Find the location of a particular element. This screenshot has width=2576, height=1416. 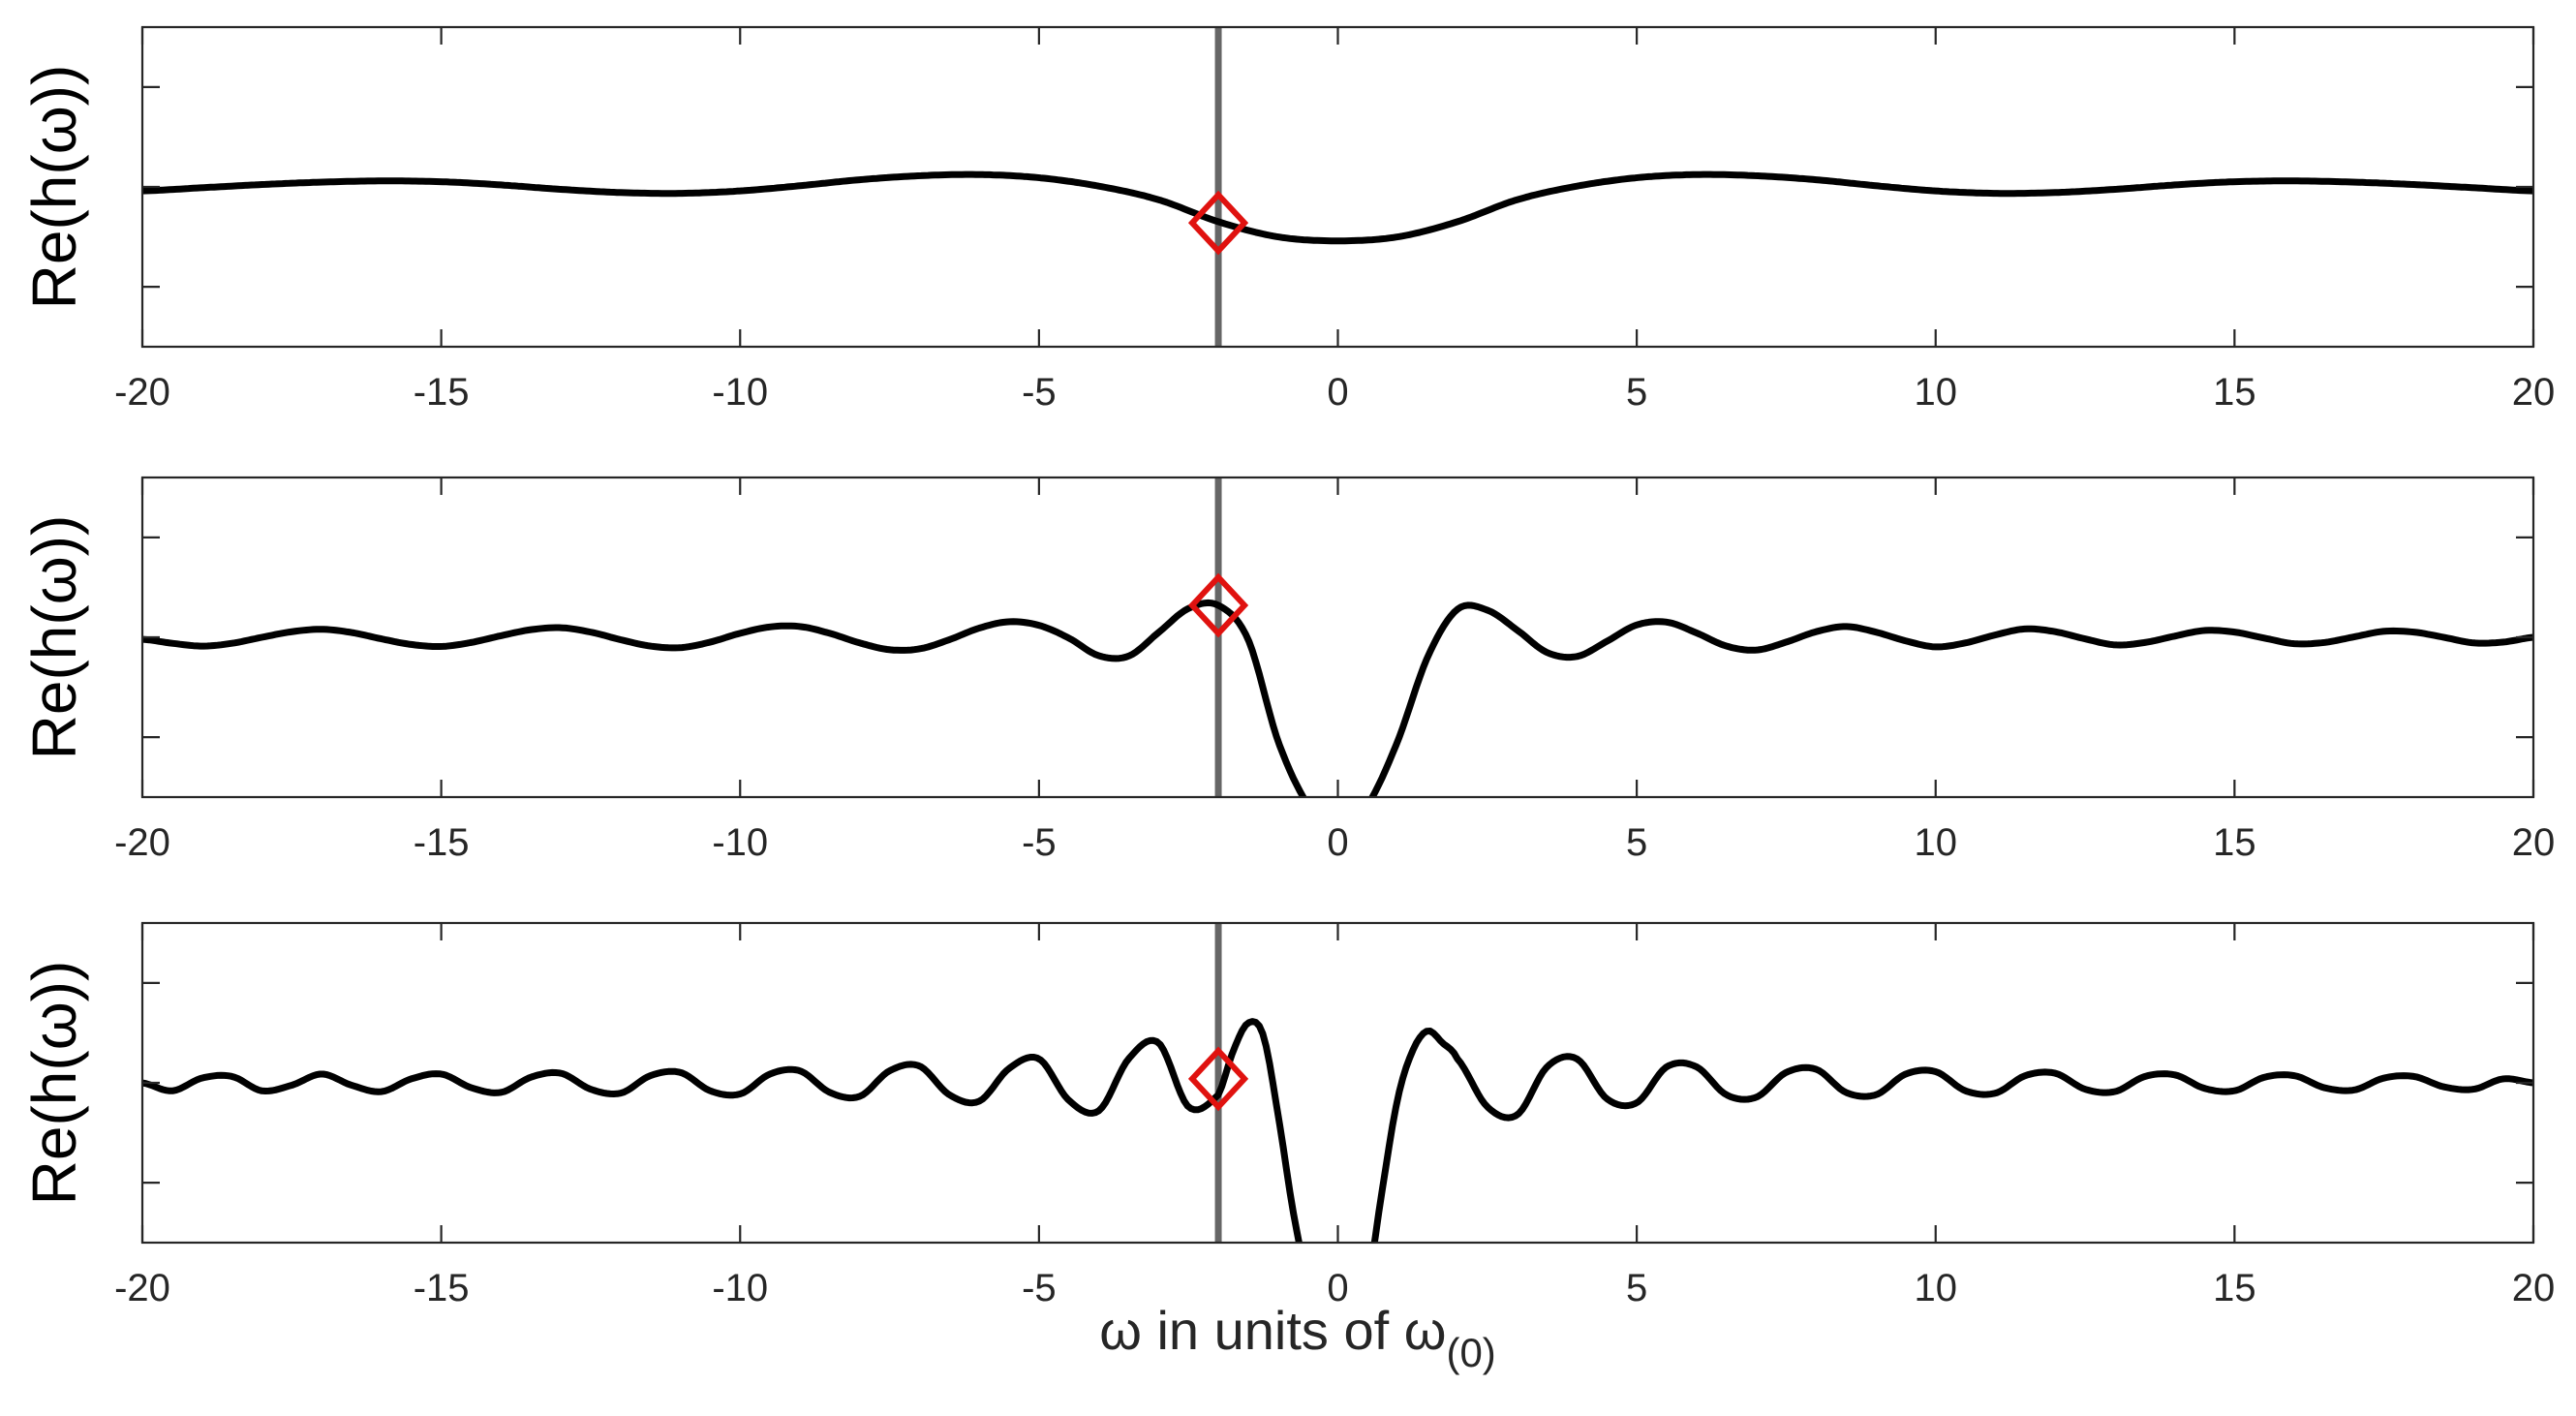

x-axis-label: ω in units of ω(0) is located at coordinates (1297, 1337).